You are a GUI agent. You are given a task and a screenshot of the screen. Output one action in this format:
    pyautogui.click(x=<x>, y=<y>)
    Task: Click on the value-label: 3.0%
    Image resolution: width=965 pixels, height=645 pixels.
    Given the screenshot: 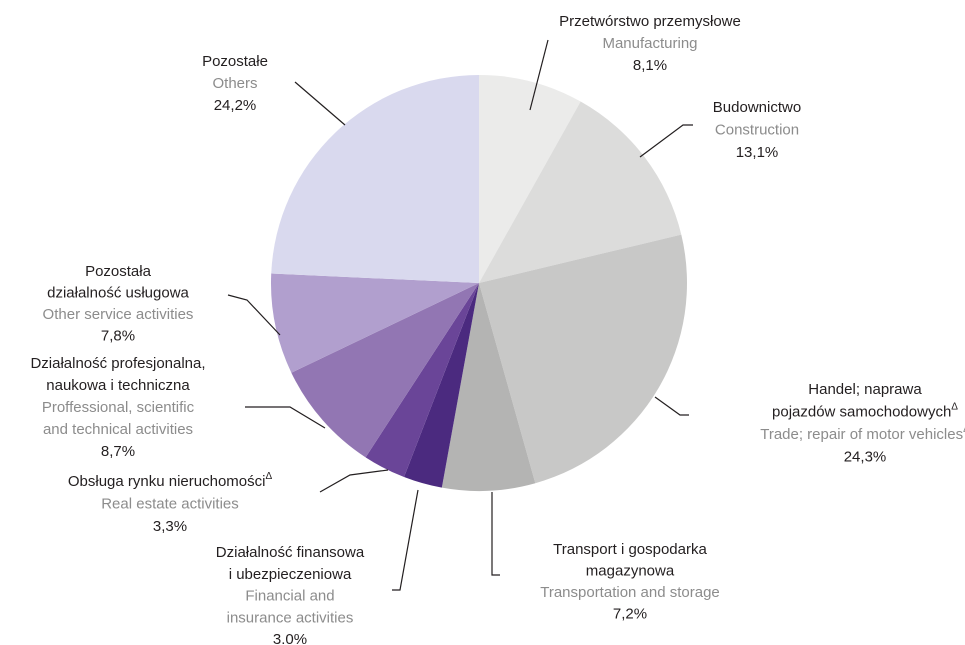 What is the action you would take?
    pyautogui.click(x=290, y=638)
    